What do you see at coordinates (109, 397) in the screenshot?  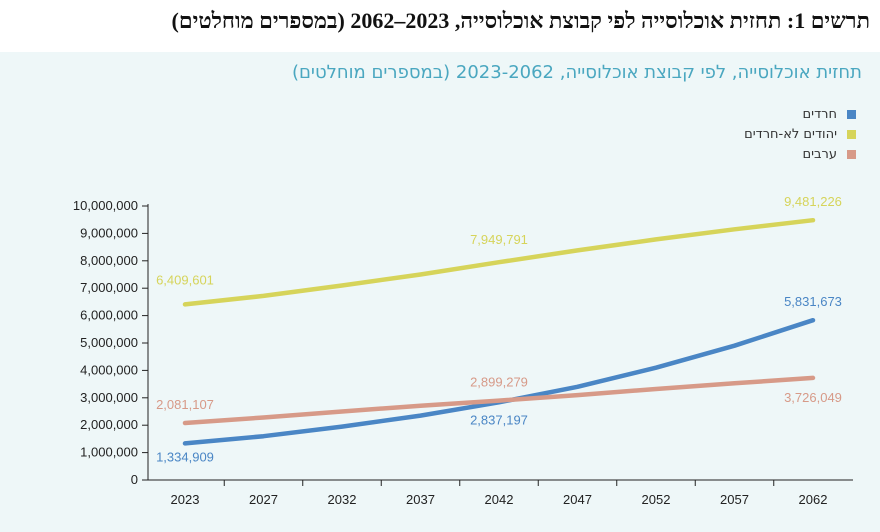 I see `y-tick-label: 3,000,000` at bounding box center [109, 397].